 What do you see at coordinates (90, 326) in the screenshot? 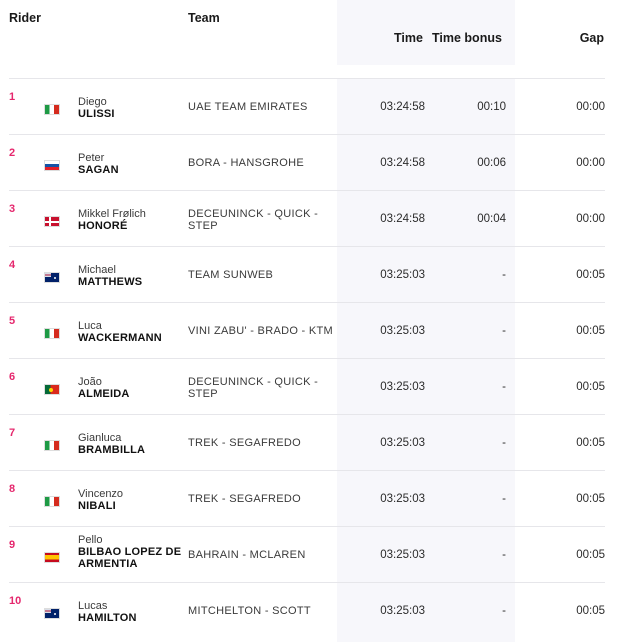
I see `rider-first-name: Luca` at bounding box center [90, 326].